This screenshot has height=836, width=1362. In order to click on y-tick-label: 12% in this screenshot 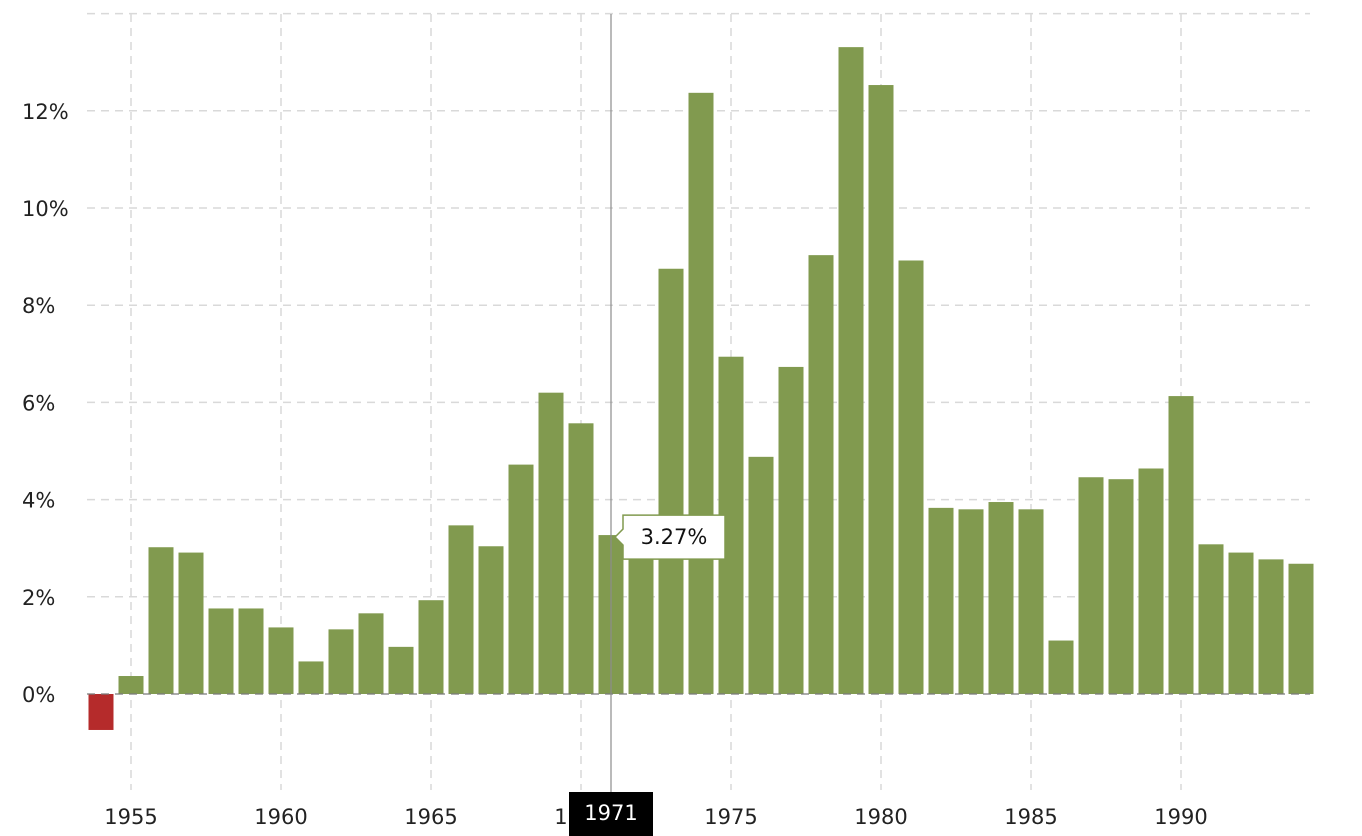, I will do `click(45, 112)`.